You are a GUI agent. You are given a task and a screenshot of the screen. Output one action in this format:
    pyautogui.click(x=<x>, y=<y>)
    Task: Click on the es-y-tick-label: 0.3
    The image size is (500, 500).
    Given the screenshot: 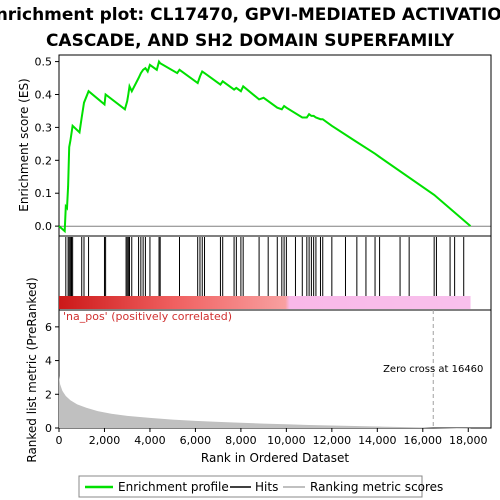 What is the action you would take?
    pyautogui.click(x=44, y=127)
    